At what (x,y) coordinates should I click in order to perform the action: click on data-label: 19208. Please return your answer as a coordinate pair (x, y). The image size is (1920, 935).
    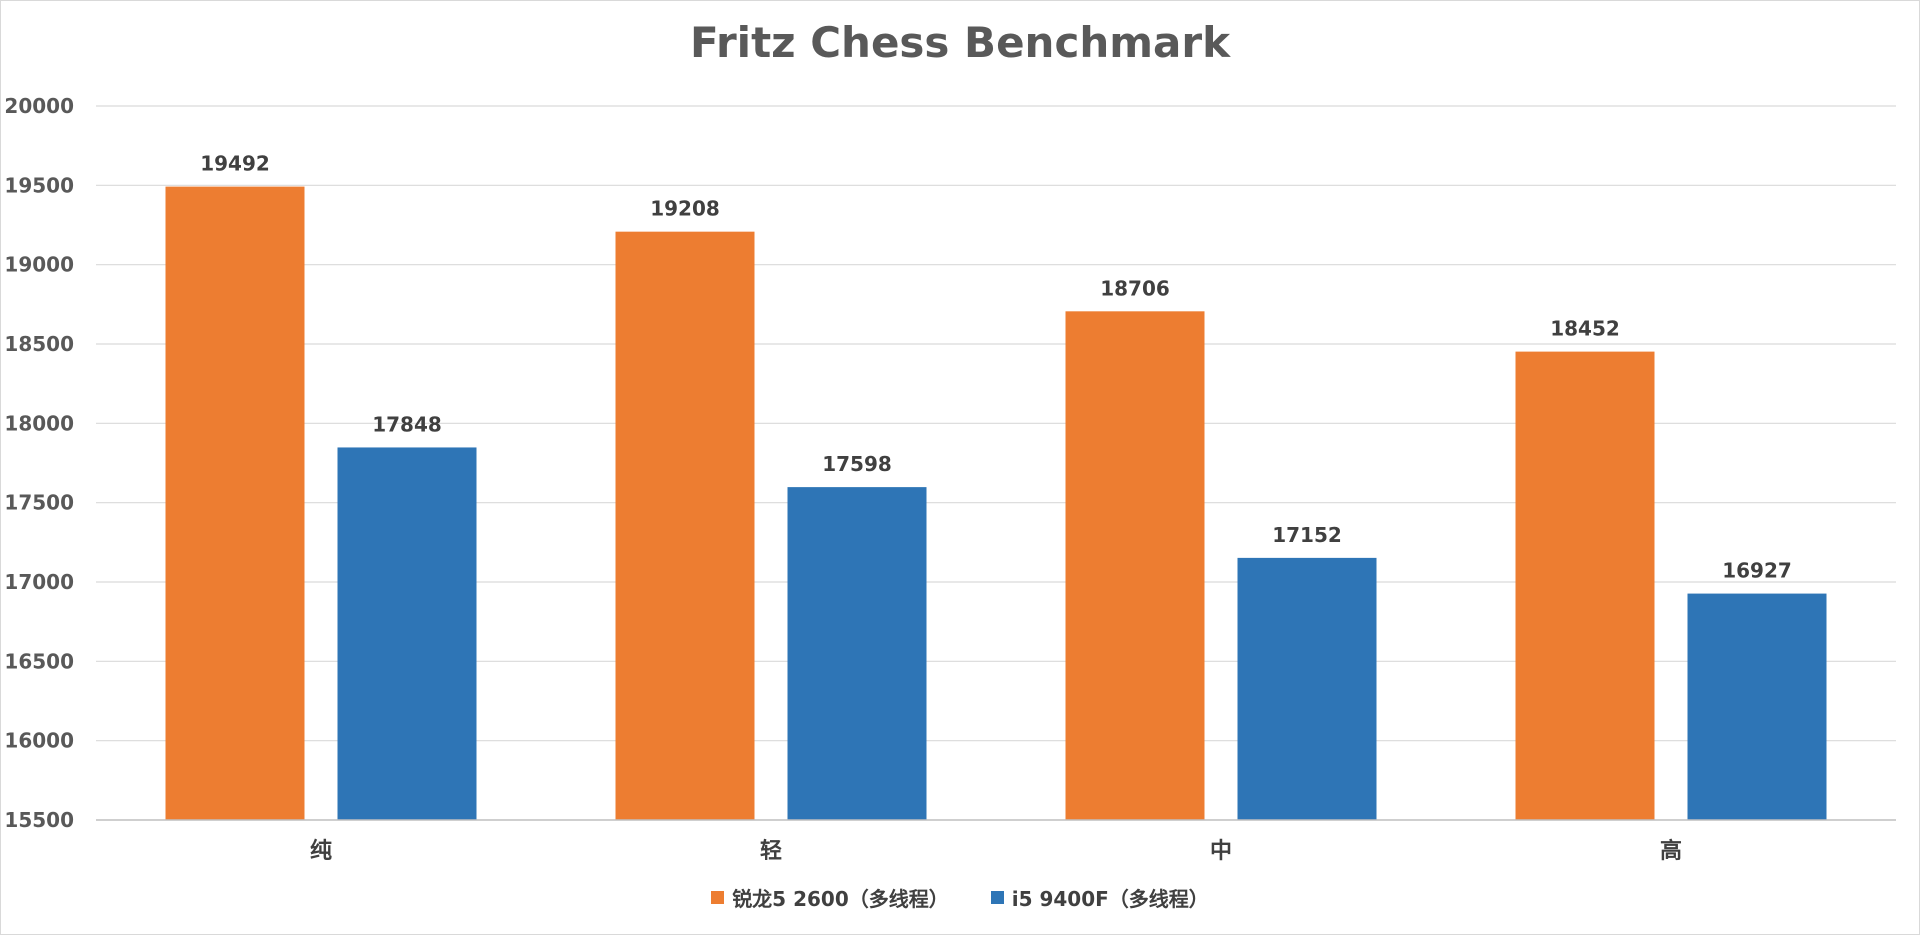
    Looking at the image, I should click on (685, 209).